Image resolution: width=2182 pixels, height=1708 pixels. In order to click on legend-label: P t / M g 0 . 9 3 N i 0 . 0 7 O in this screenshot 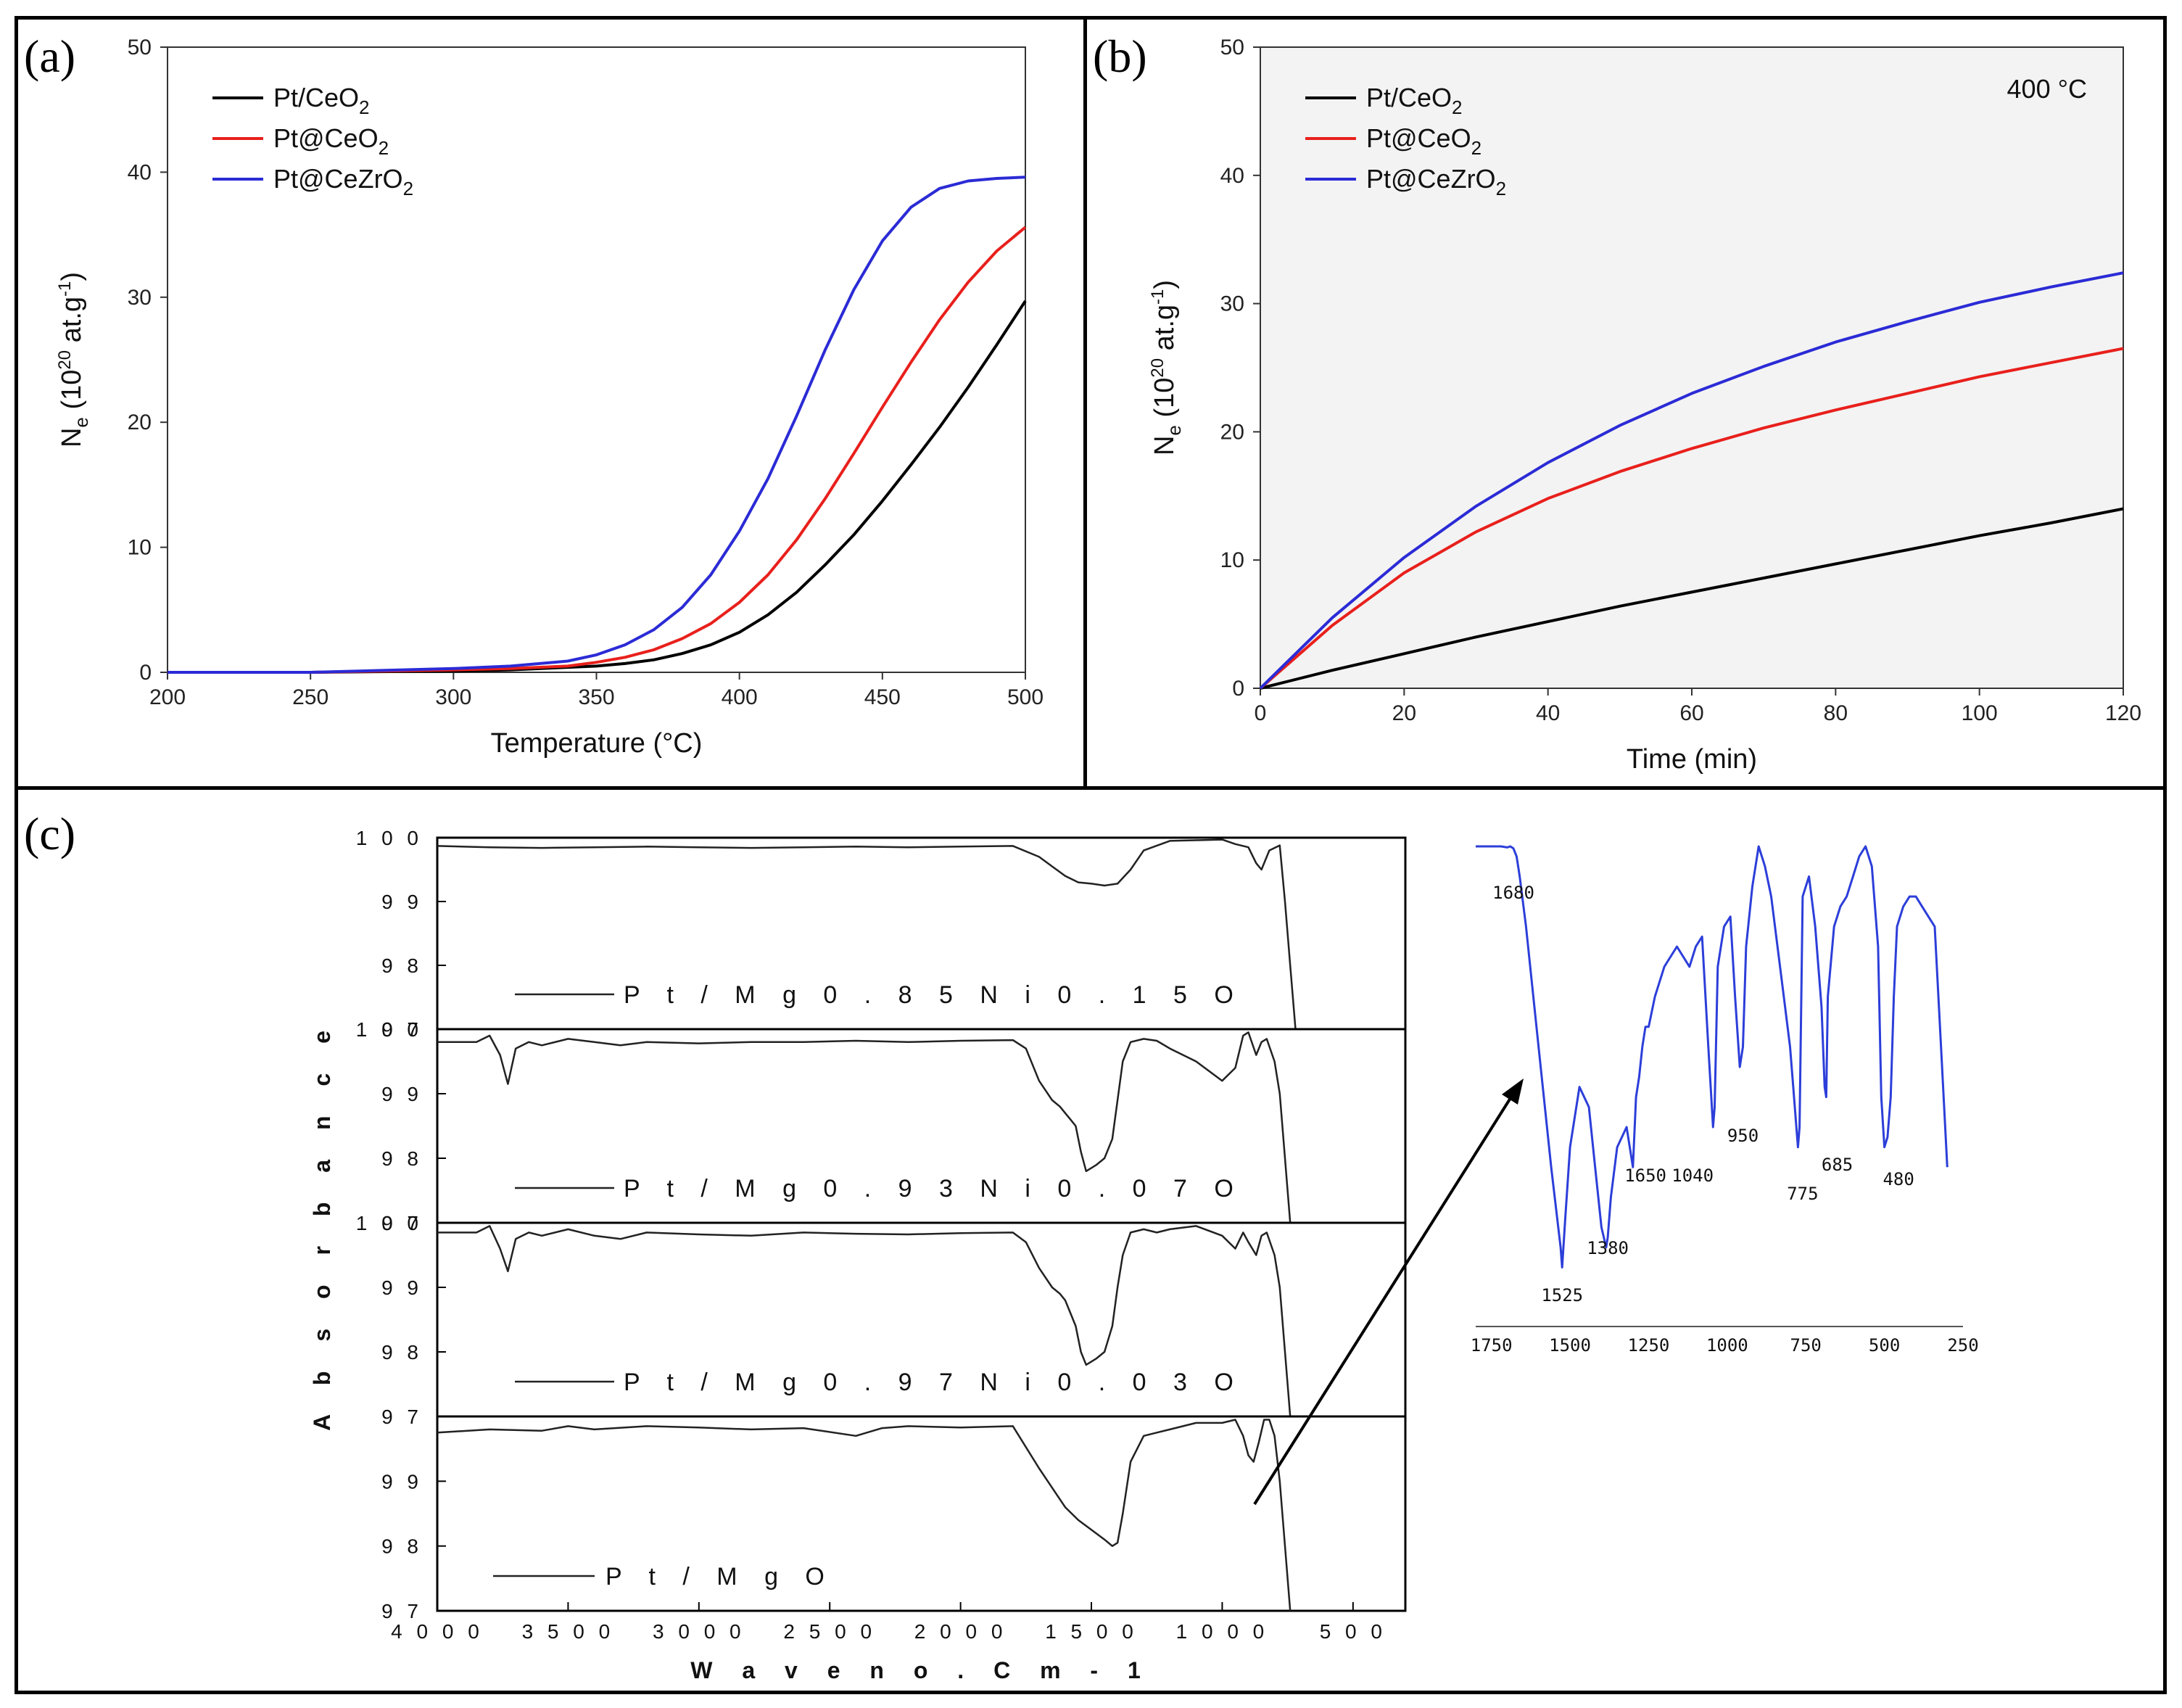, I will do `click(934, 1188)`.